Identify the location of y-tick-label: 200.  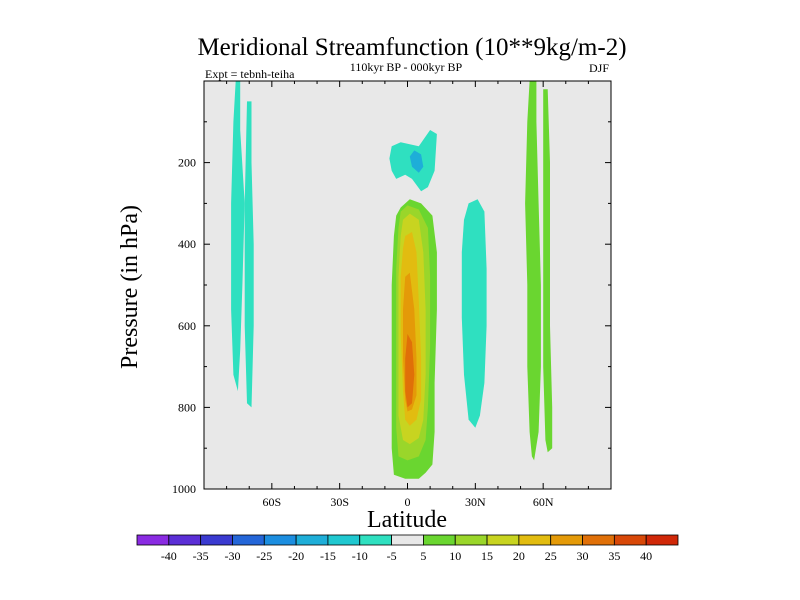
(187, 163).